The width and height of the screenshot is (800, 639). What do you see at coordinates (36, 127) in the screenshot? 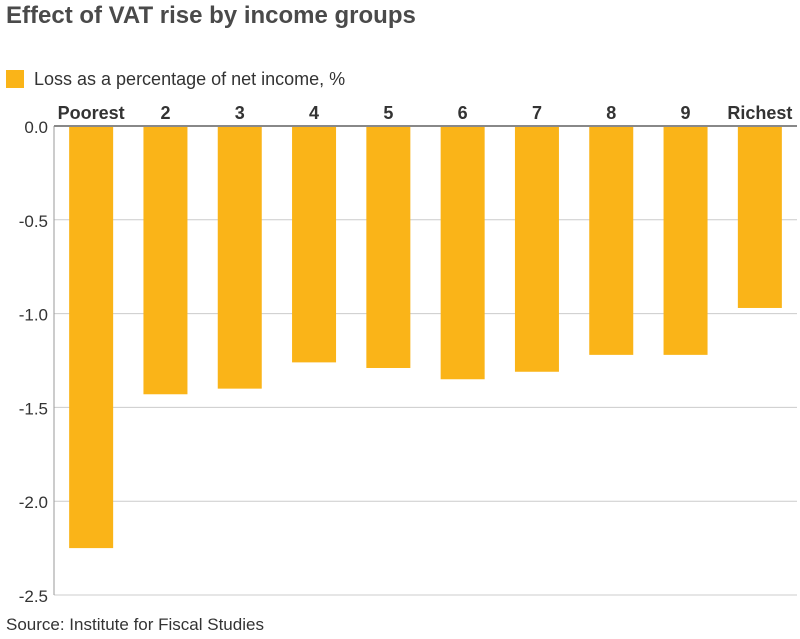
I see `y-tick-label: 0.0` at bounding box center [36, 127].